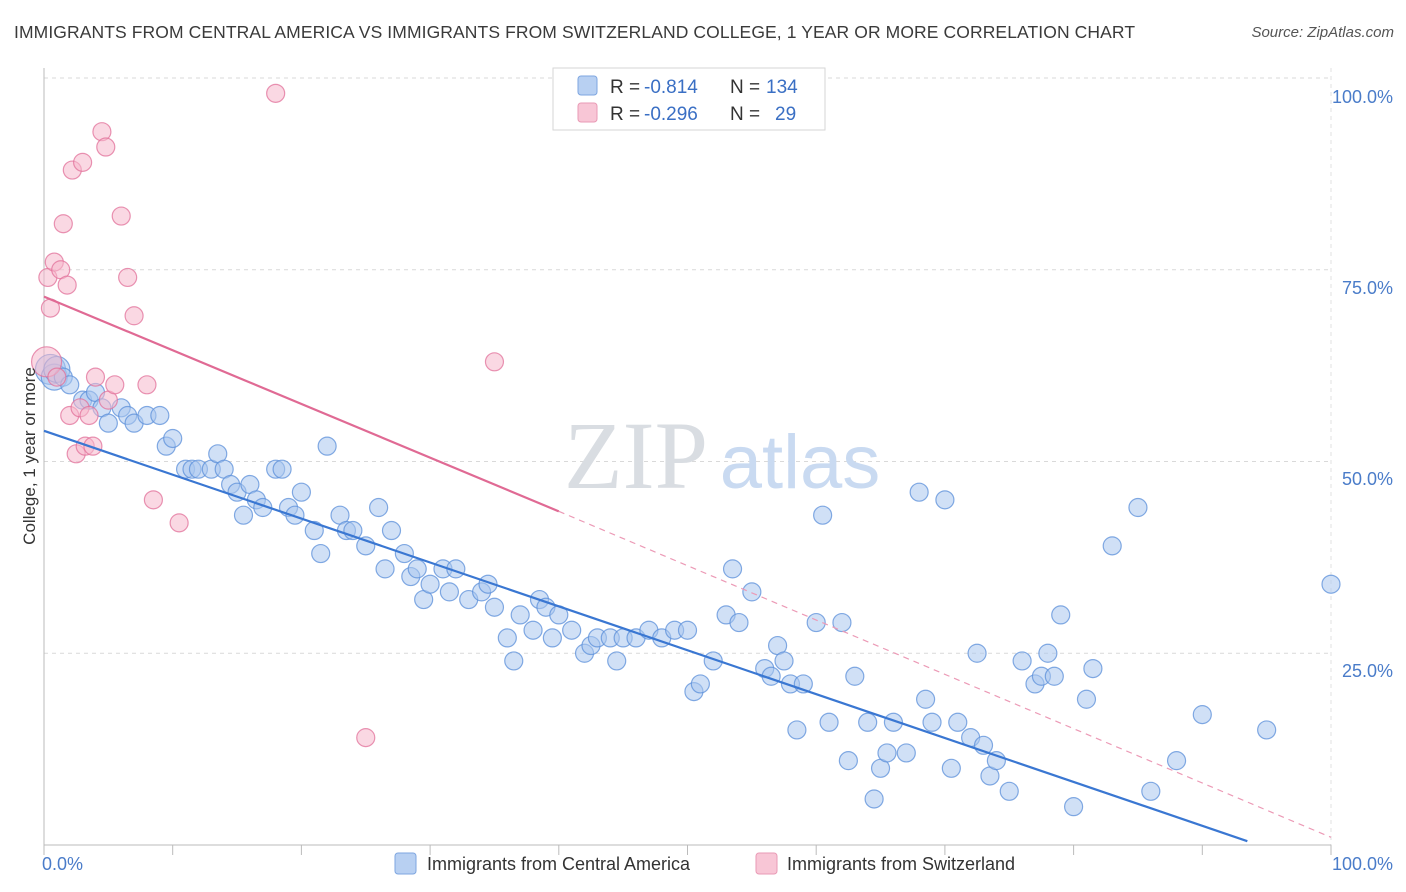 Image resolution: width=1406 pixels, height=892 pixels. Describe the element at coordinates (1322, 32) in the screenshot. I see `chart-source: Source: ZipAtlas.com` at that location.